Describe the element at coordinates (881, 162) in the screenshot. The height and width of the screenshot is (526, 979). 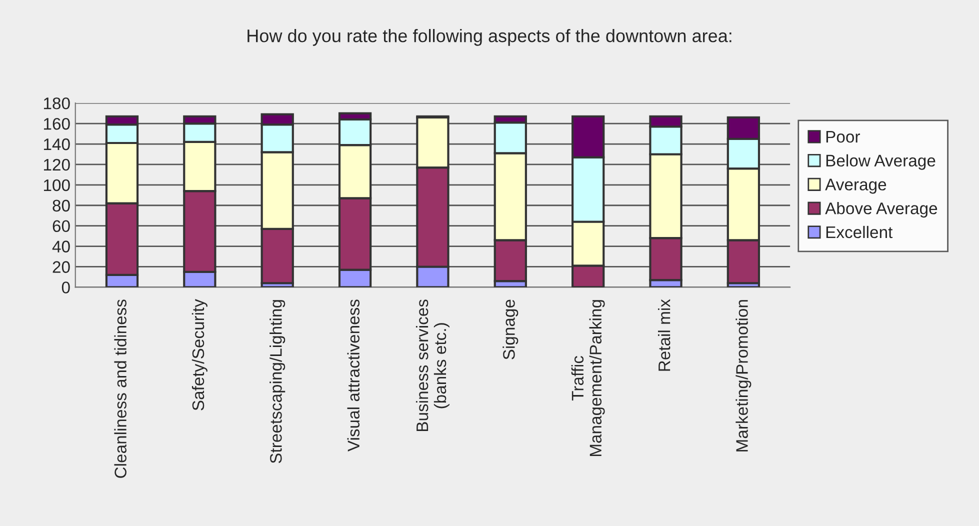
I see `legend-label: Below Average` at that location.